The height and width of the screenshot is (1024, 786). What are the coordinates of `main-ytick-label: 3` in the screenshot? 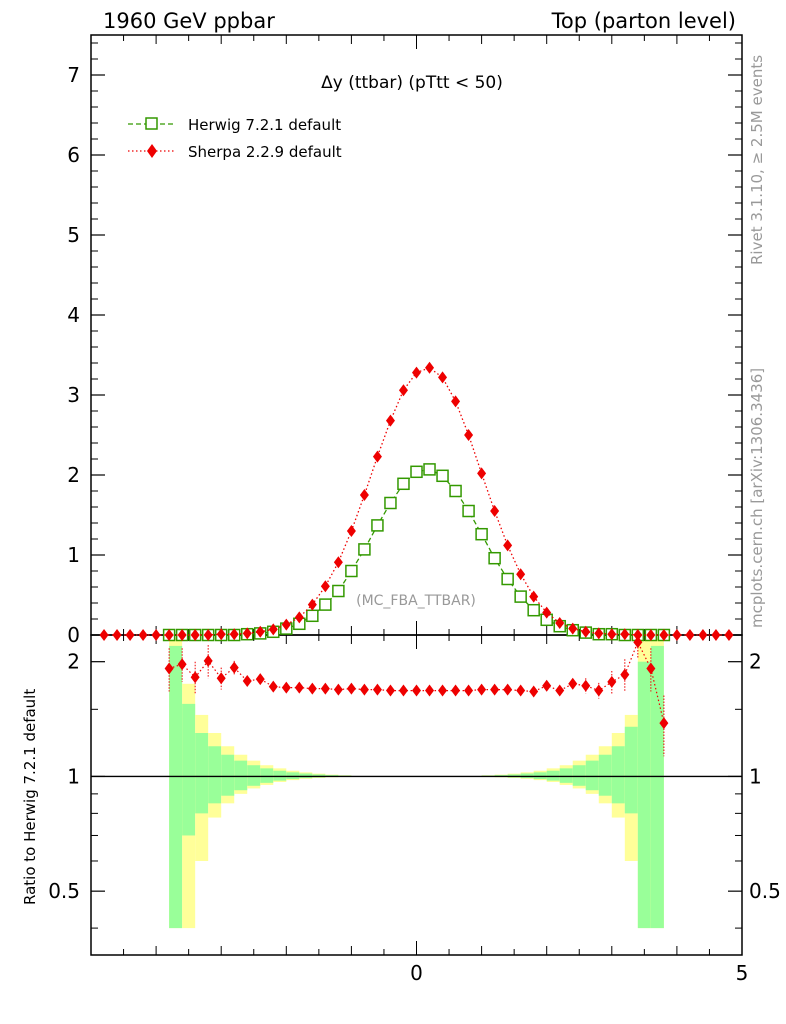 It's located at (73, 395).